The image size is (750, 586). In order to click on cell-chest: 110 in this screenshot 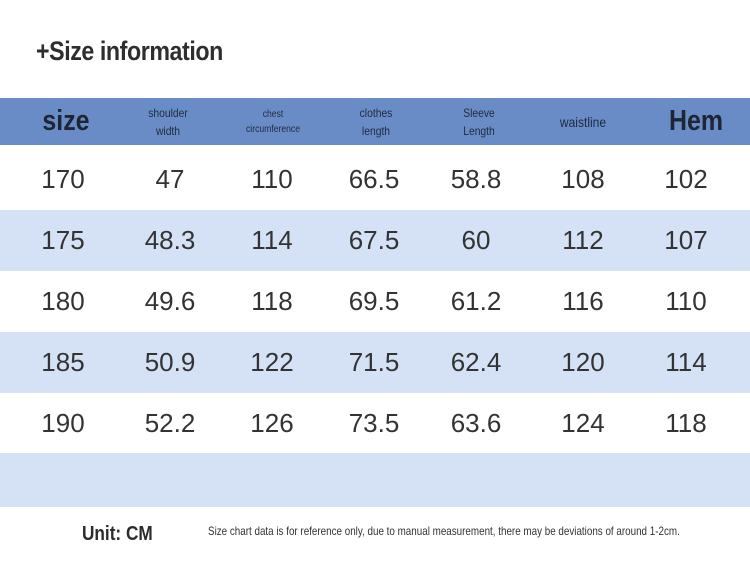, I will do `click(272, 179)`.